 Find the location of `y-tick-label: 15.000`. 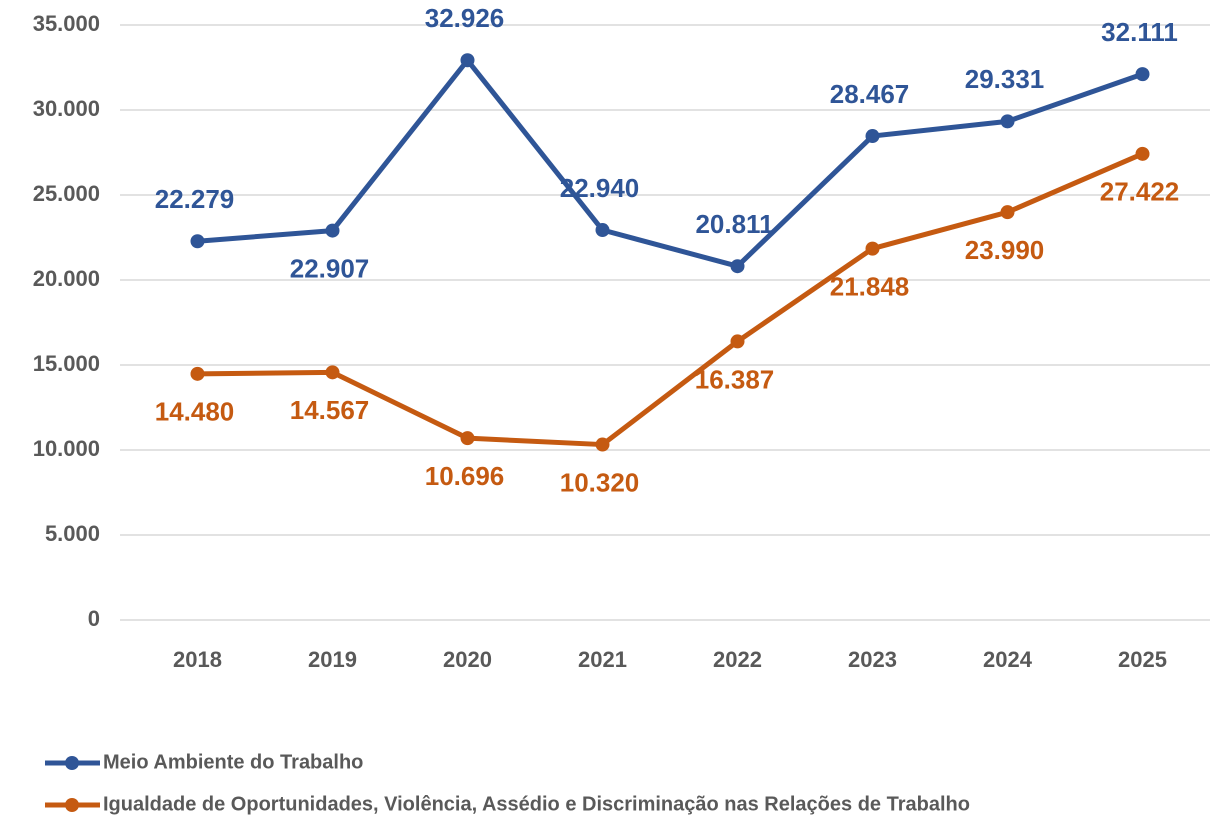

y-tick-label: 15.000 is located at coordinates (66, 363).